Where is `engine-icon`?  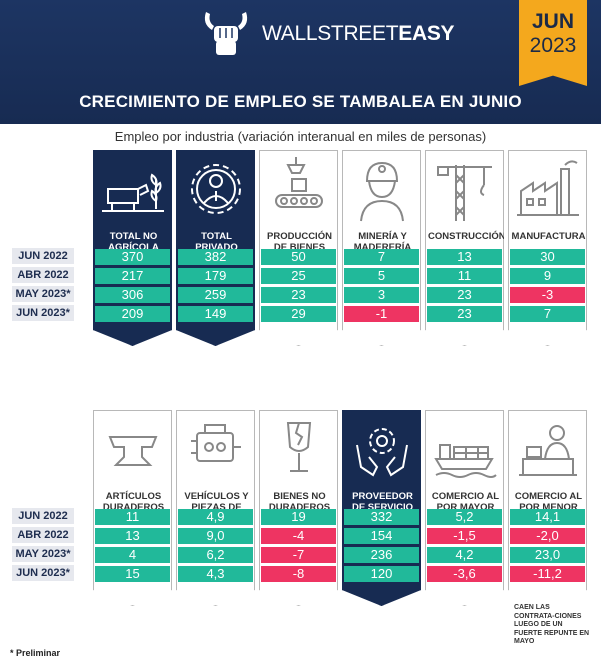 engine-icon is located at coordinates (216, 450).